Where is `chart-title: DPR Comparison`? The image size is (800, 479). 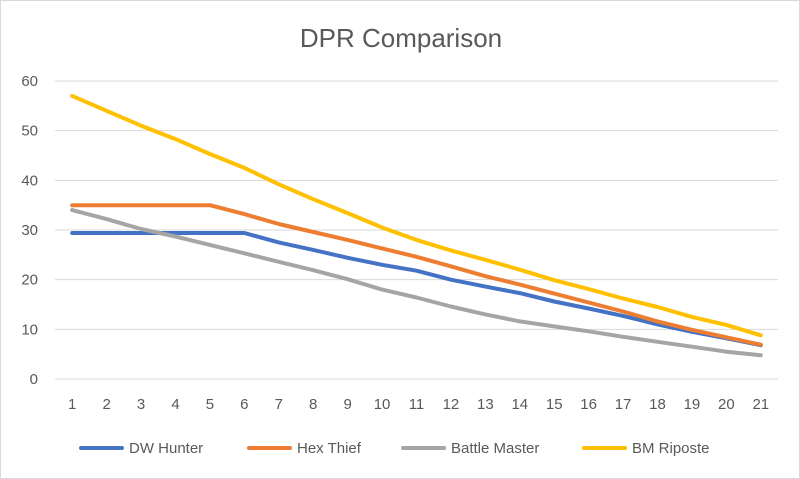
chart-title: DPR Comparison is located at coordinates (401, 38).